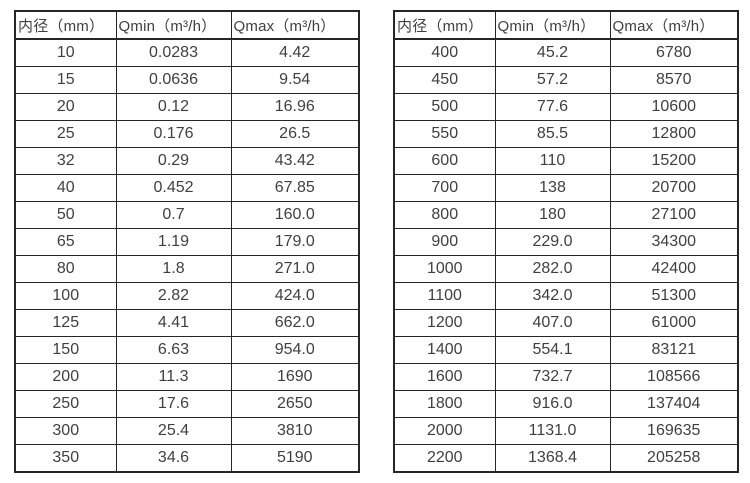 The image size is (750, 483). I want to click on table-cell: 34300, so click(674, 242).